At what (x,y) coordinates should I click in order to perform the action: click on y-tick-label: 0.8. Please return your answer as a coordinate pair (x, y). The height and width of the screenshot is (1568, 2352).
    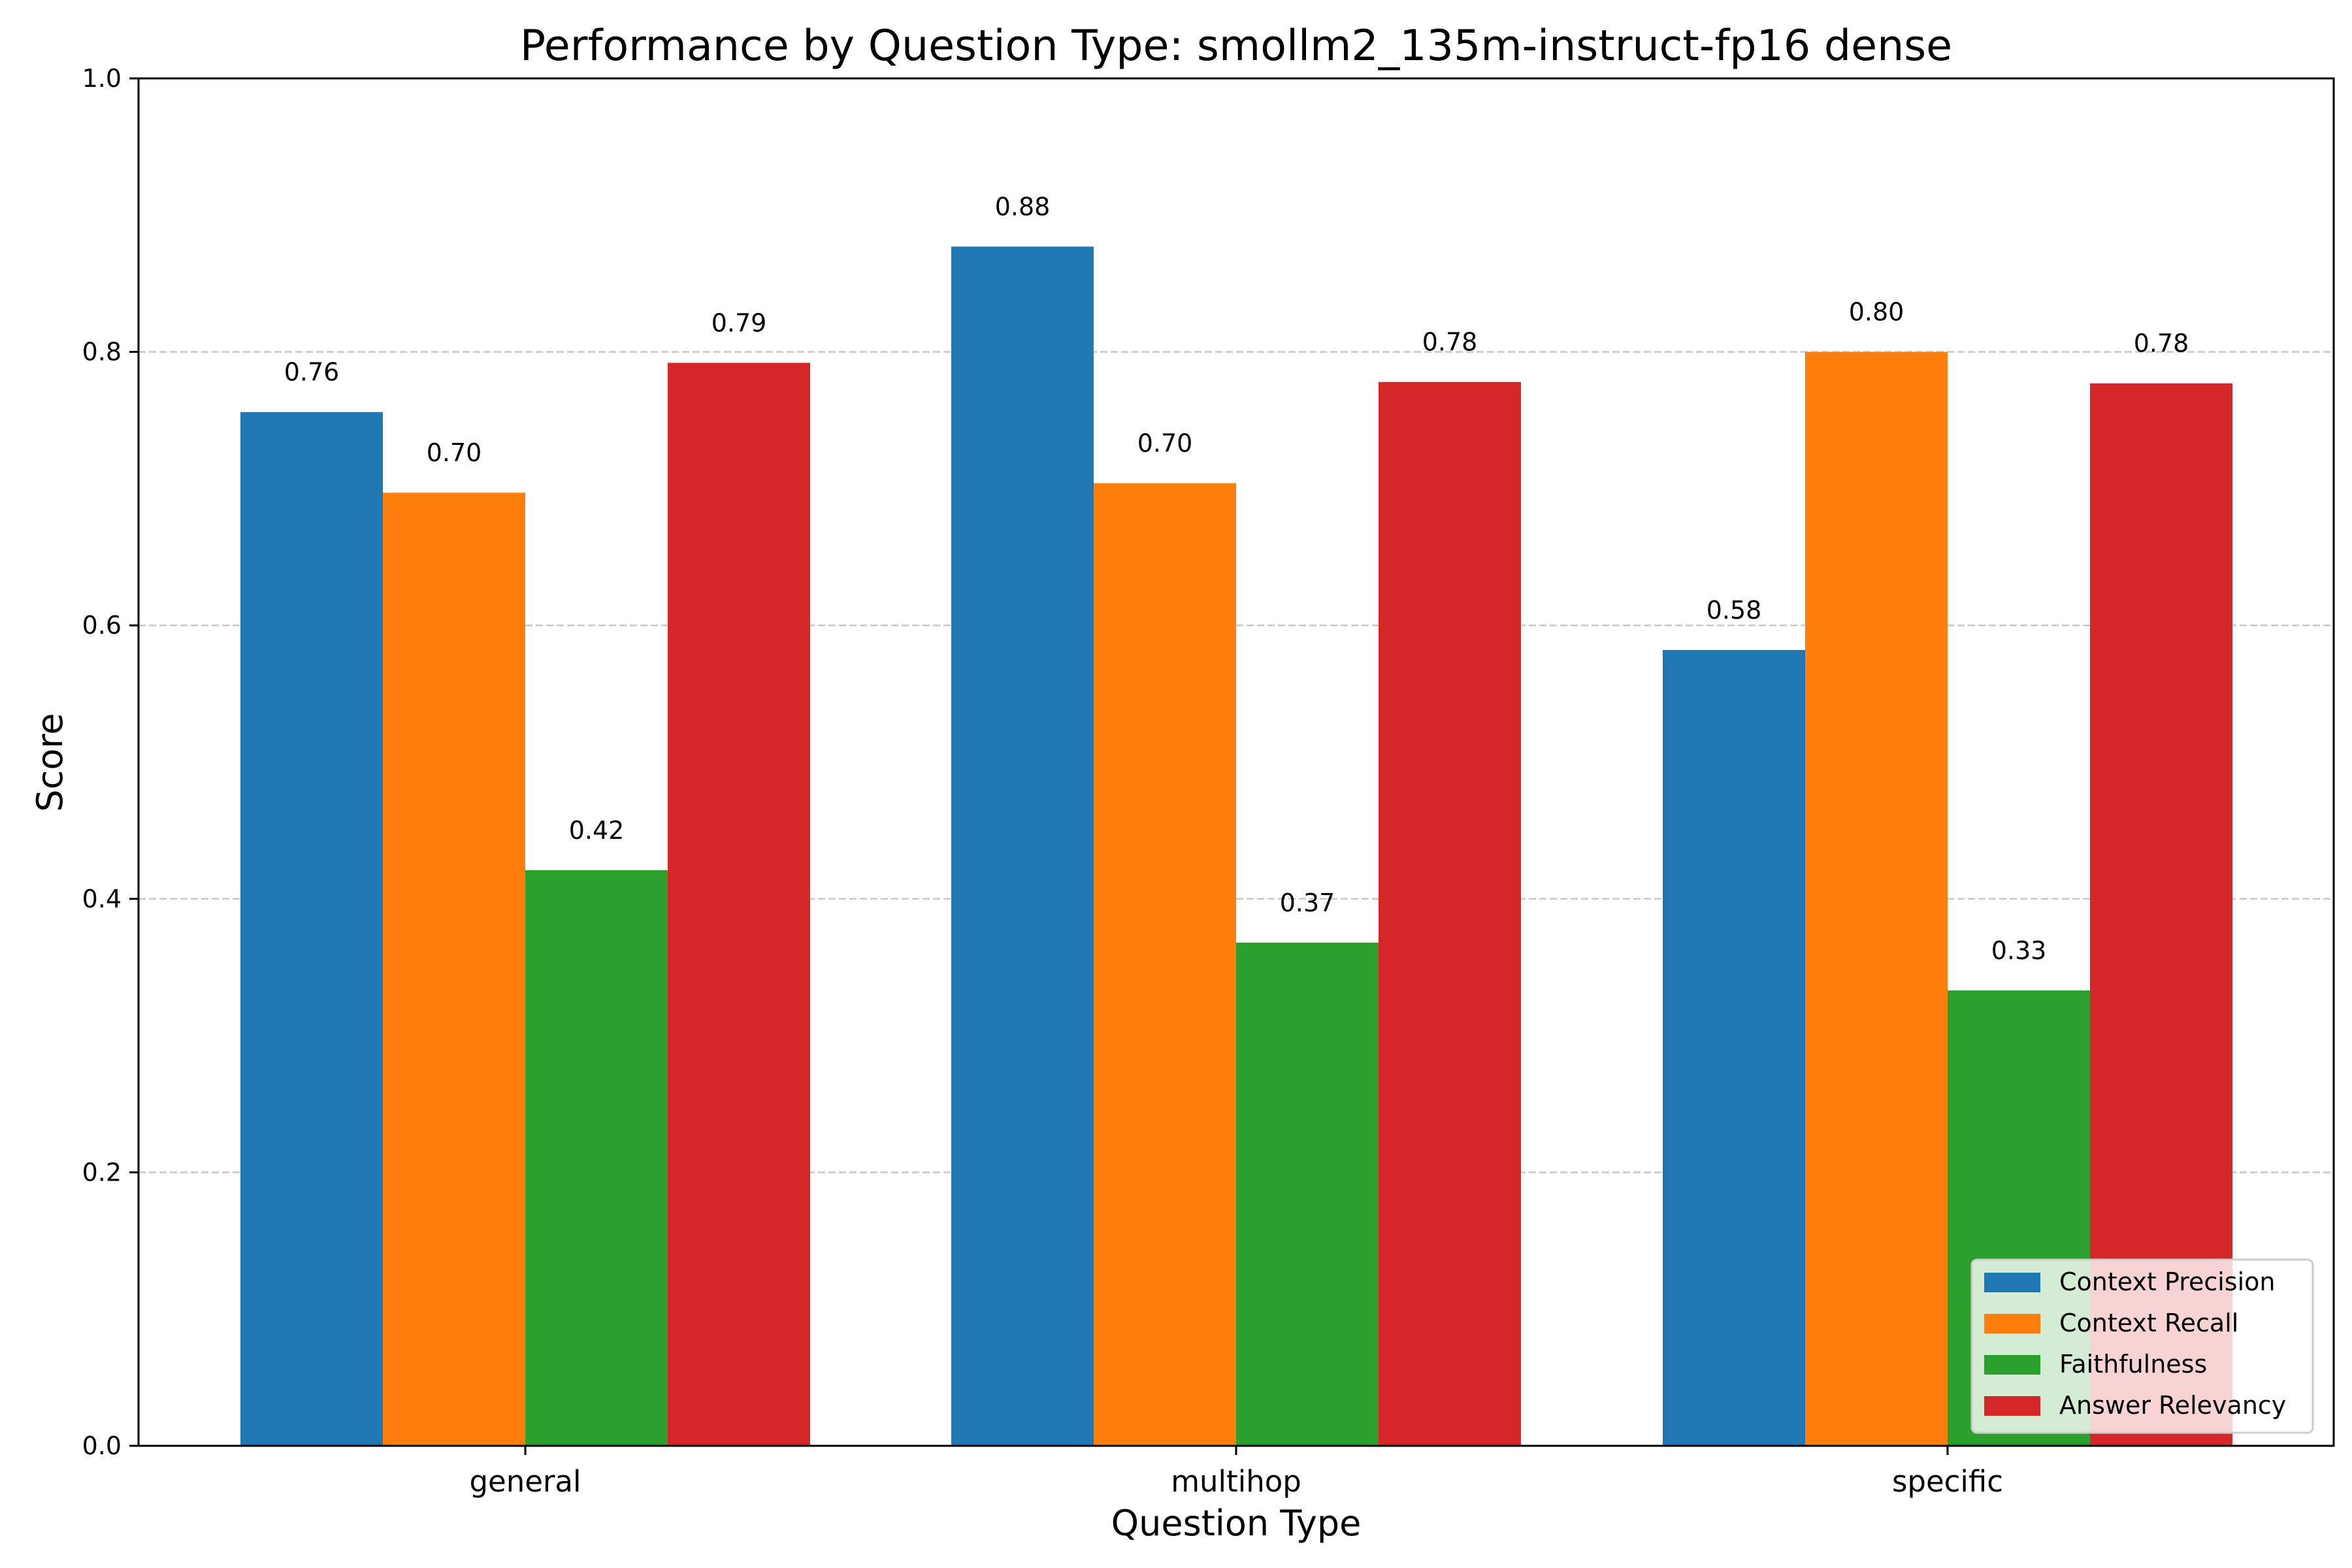
    Looking at the image, I should click on (102, 352).